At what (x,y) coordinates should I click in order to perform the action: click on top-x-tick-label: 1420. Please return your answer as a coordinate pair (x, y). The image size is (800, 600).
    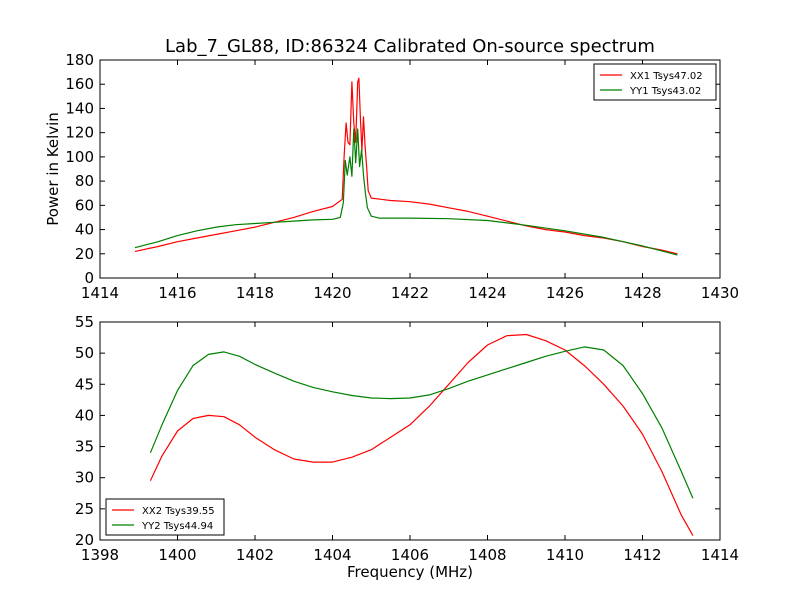
    Looking at the image, I should click on (332, 293).